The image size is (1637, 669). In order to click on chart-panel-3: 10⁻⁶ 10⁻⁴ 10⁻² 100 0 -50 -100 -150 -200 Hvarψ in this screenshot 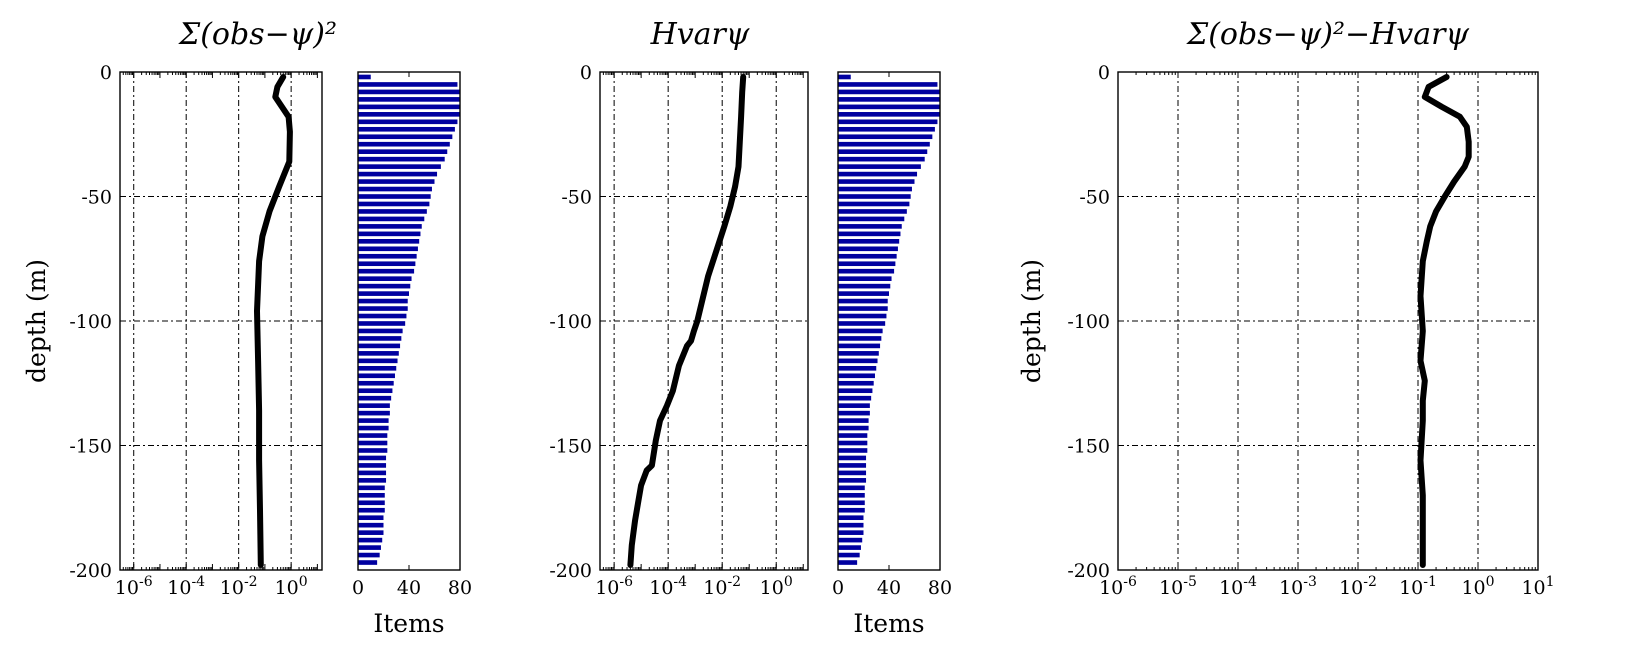, I will do `click(679, 308)`.